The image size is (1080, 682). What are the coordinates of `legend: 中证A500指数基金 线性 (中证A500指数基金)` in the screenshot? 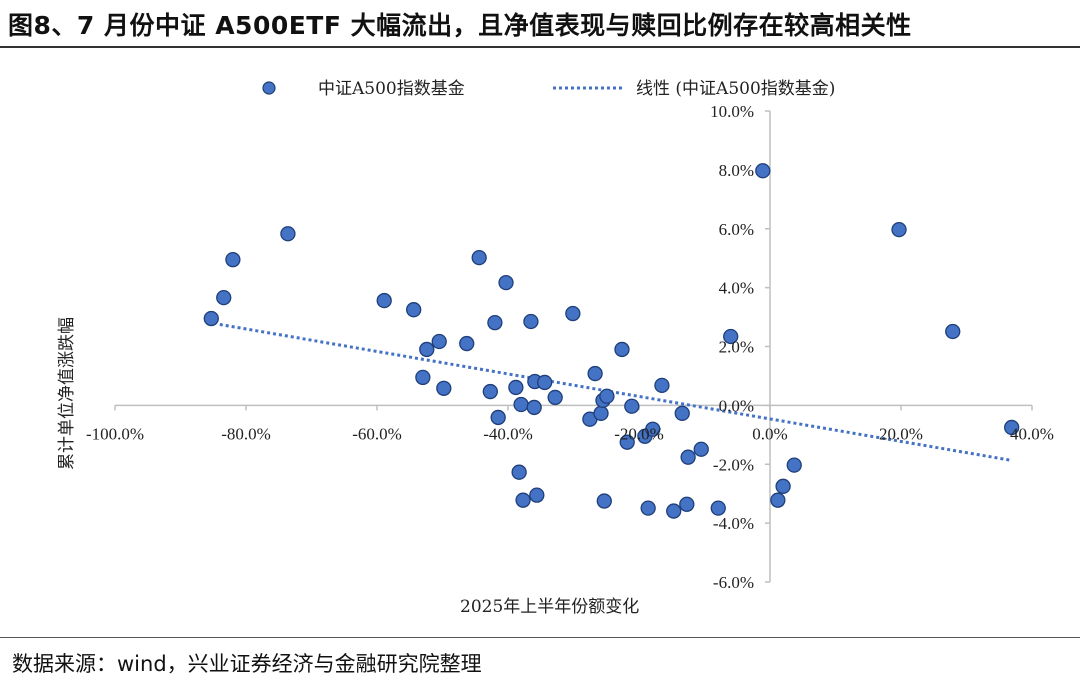 It's located at (548, 89).